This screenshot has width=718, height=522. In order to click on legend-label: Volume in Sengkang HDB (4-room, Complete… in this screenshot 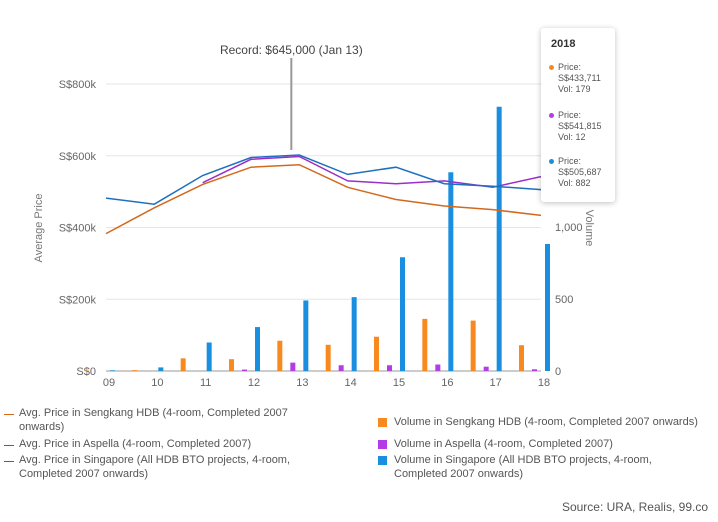, I will do `click(546, 422)`.